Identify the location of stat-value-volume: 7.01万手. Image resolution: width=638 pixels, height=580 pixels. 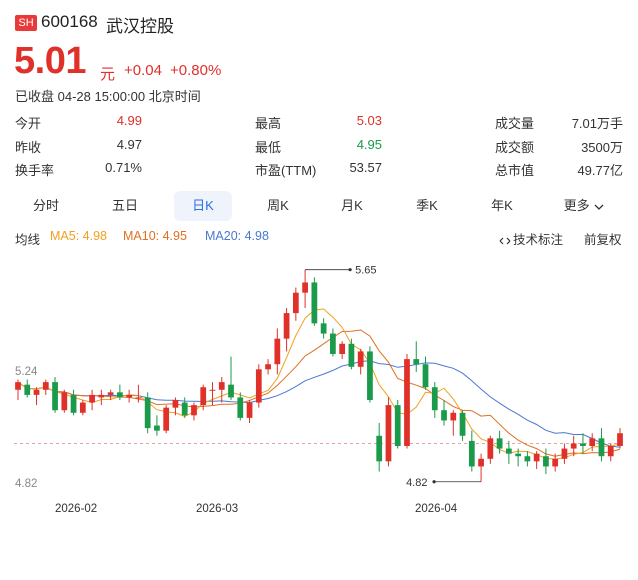
(597, 123).